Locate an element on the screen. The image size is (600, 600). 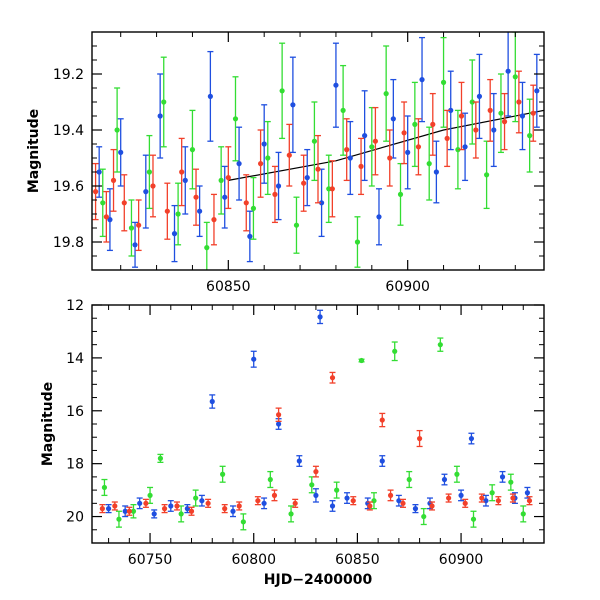
bottom-x-tick-label: 60800 is located at coordinates (253, 560).